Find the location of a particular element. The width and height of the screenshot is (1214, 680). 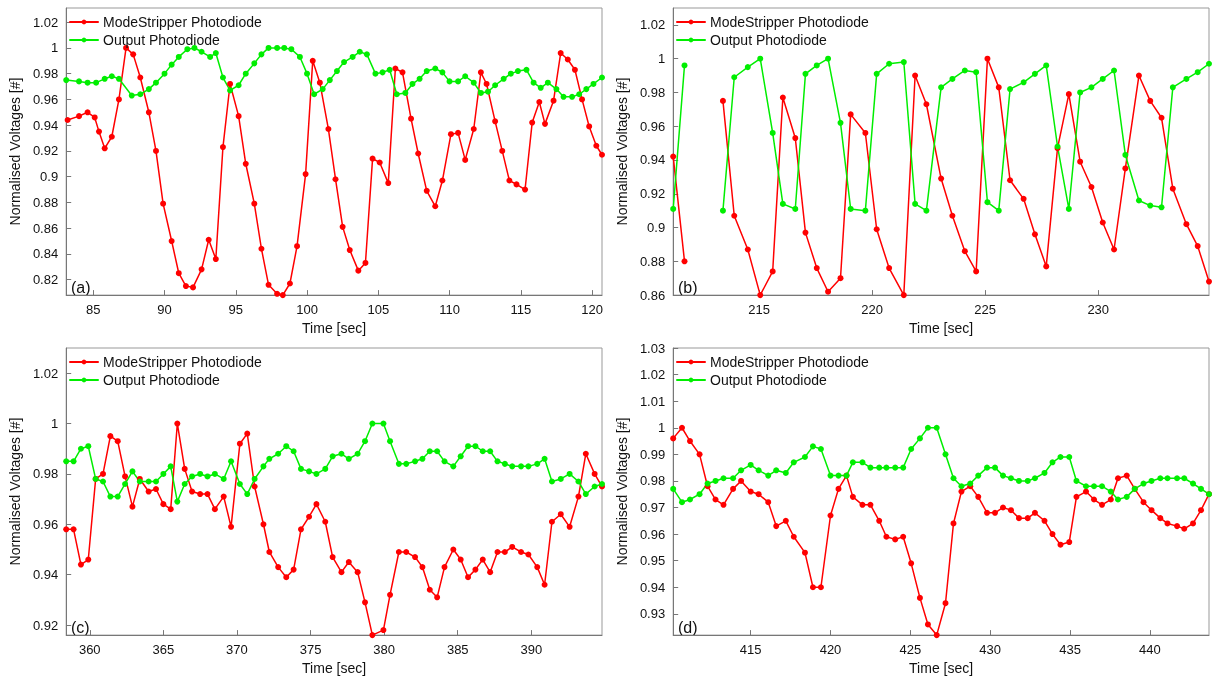

x-tick-label: 120 is located at coordinates (592, 310).